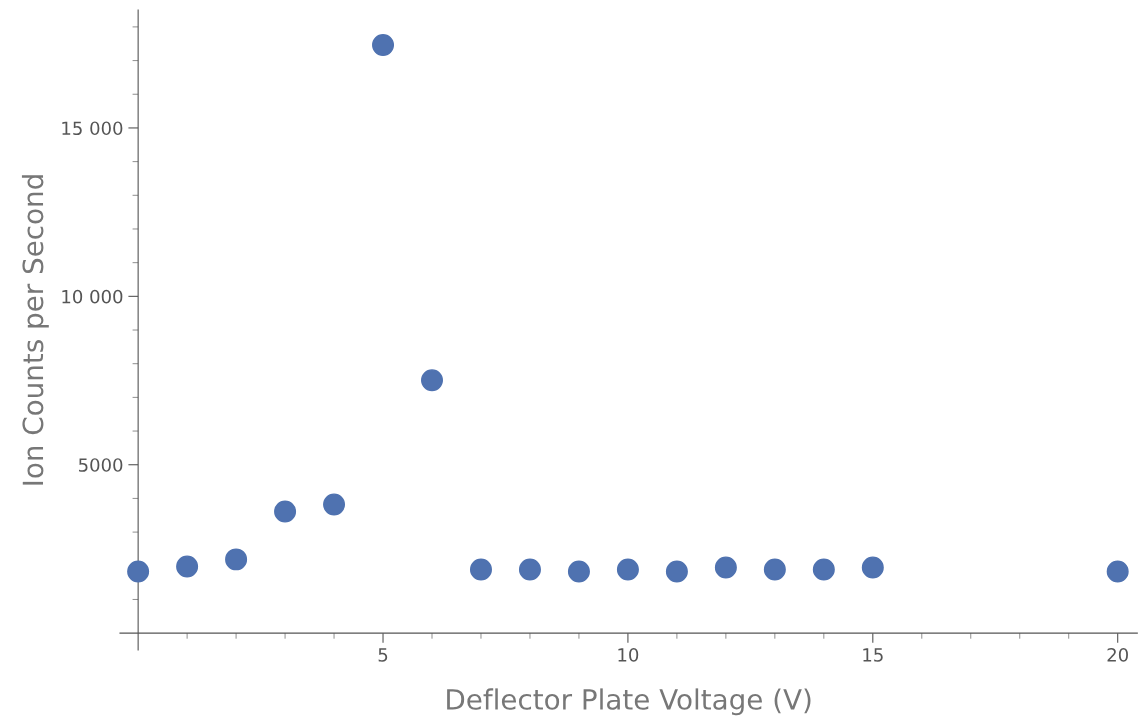 This screenshot has height=719, width=1143. What do you see at coordinates (92, 296) in the screenshot?
I see `y-tick-label: 10 000` at bounding box center [92, 296].